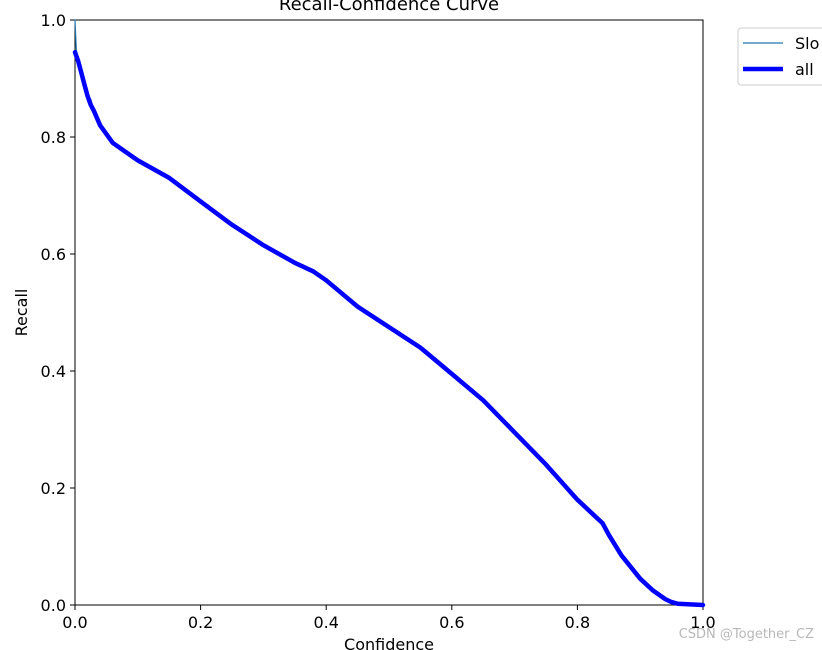 The height and width of the screenshot is (650, 822). Describe the element at coordinates (74, 622) in the screenshot. I see `x-tick-label: 0.0` at that location.